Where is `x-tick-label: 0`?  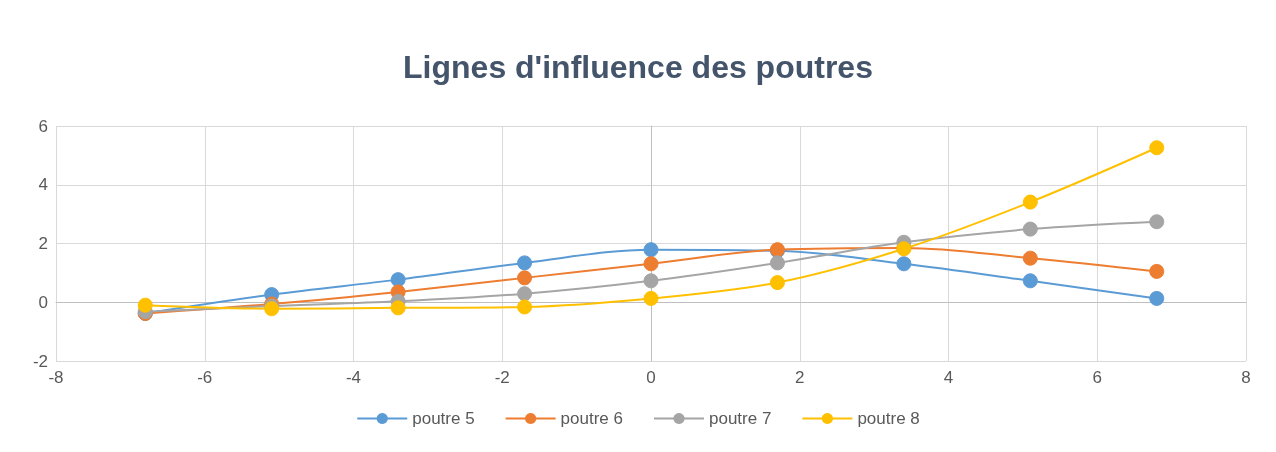 x-tick-label: 0 is located at coordinates (651, 377).